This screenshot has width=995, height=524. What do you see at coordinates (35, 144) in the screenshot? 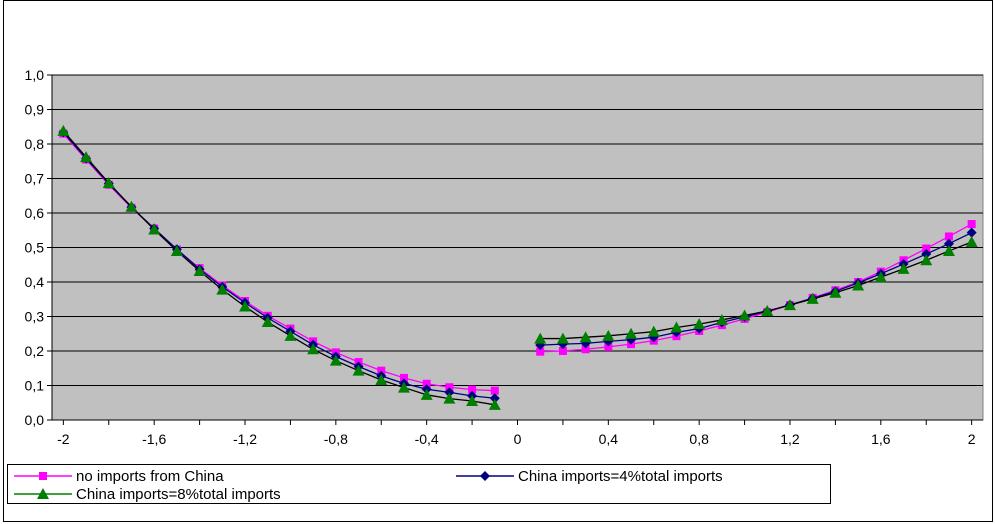
I see `y-tick-label: 0,8` at bounding box center [35, 144].